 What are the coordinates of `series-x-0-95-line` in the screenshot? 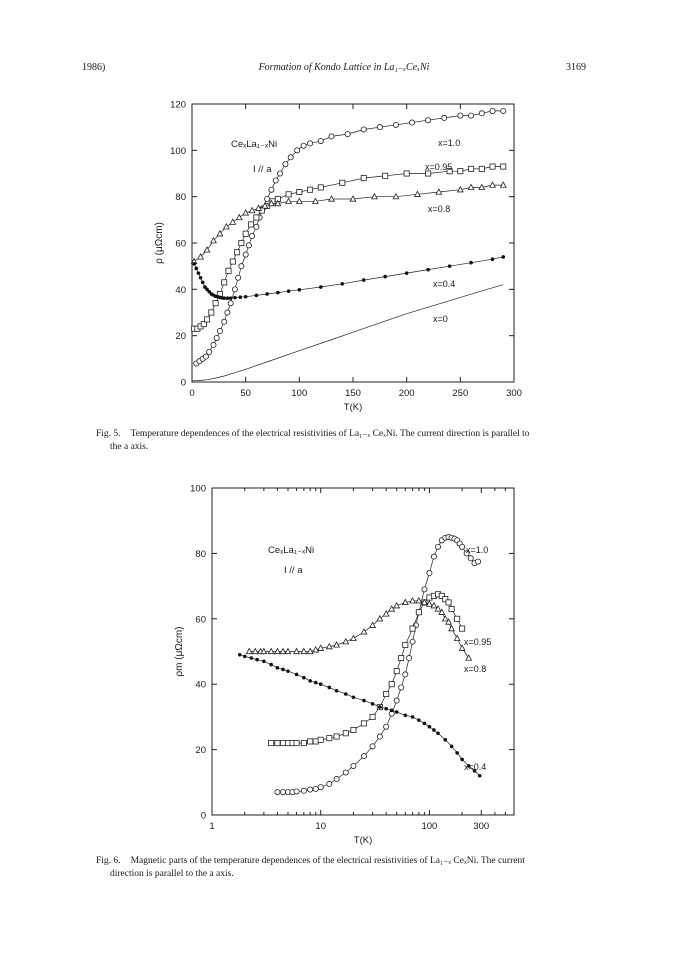 It's located at (349, 248).